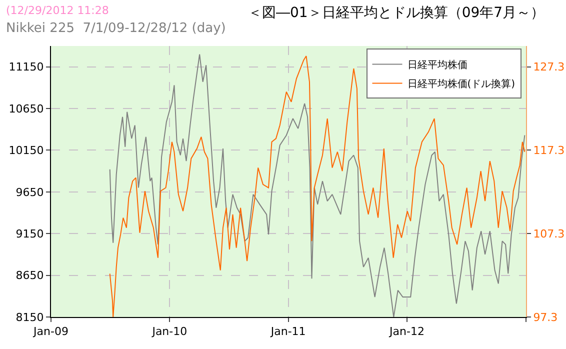  I want to click on text: (12/29/2012 11:28, so click(57, 10).